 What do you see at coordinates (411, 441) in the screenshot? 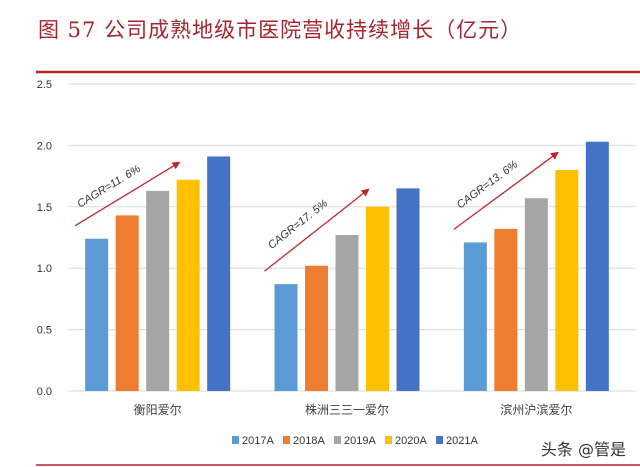
I see `legend-label-2020A: 2020A` at bounding box center [411, 441].